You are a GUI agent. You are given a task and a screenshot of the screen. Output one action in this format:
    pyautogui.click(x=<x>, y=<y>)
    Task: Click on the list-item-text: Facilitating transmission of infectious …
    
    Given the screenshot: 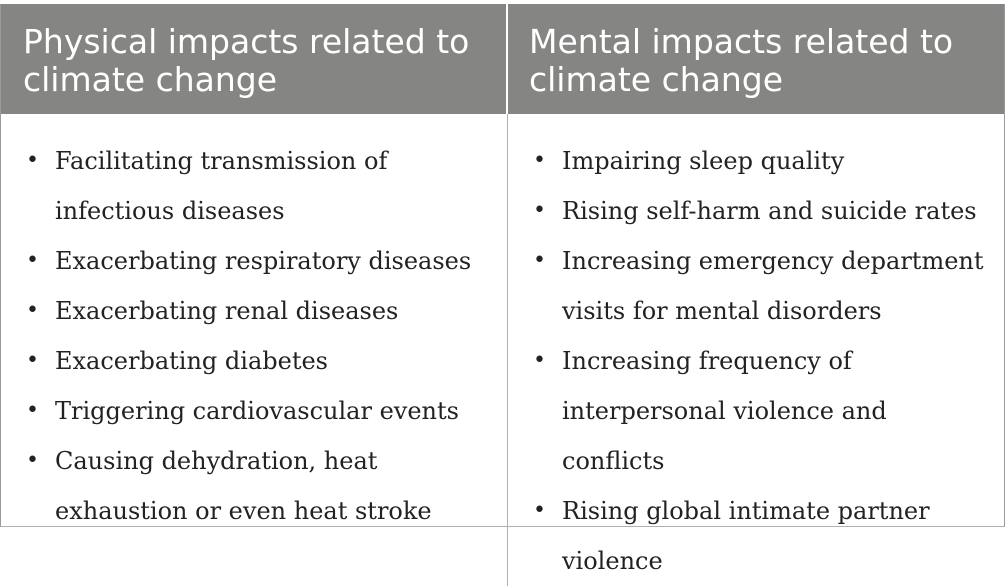 What is the action you would take?
    pyautogui.click(x=221, y=186)
    